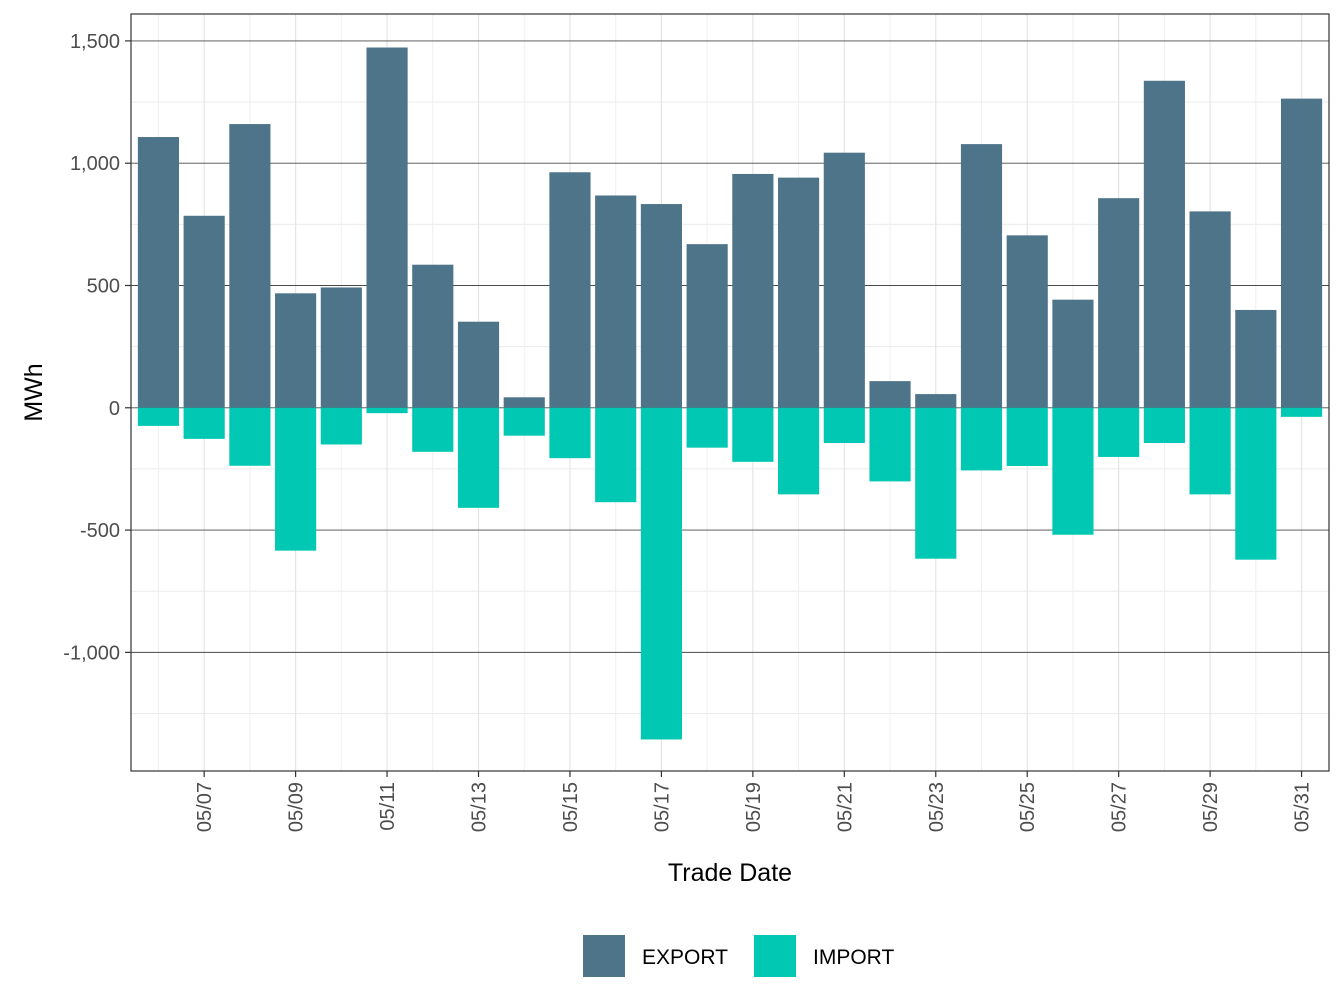  What do you see at coordinates (1120, 807) in the screenshot?
I see `x-tick-label: 05/27` at bounding box center [1120, 807].